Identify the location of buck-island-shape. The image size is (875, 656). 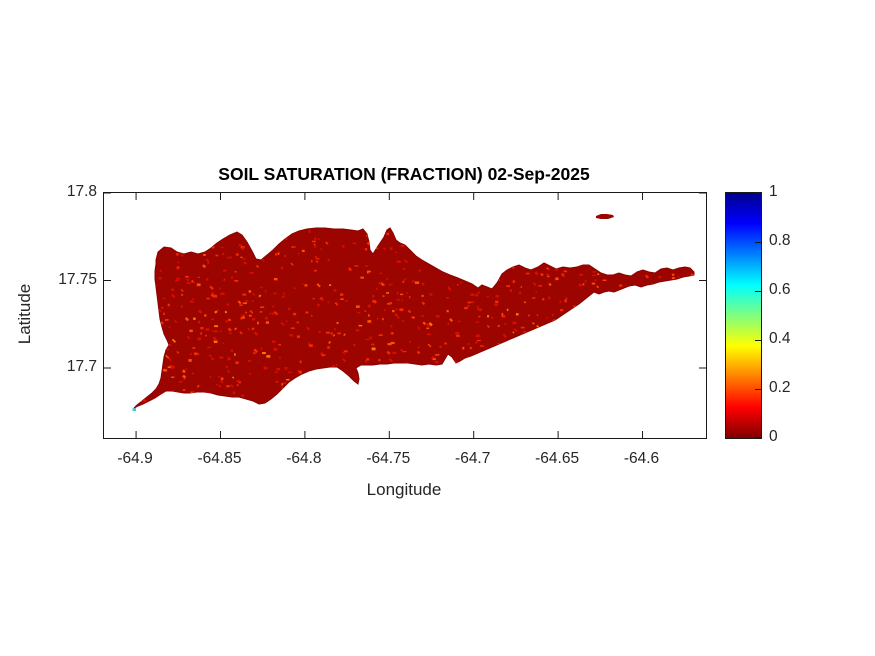
(605, 216).